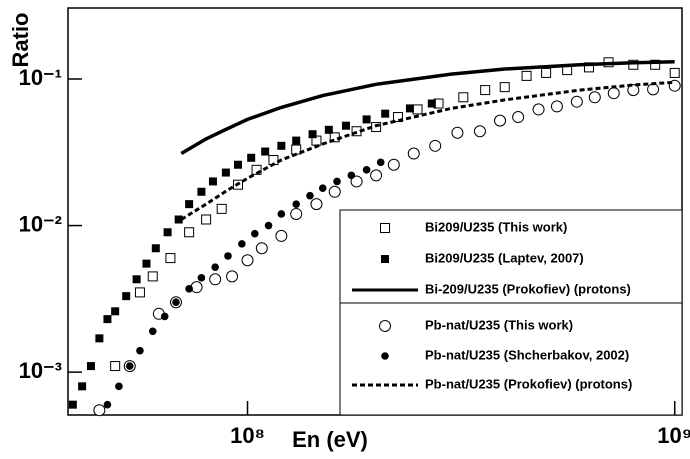 The width and height of the screenshot is (690, 459). Describe the element at coordinates (247, 435) in the screenshot. I see `x-tick-label: 10⁸` at that location.